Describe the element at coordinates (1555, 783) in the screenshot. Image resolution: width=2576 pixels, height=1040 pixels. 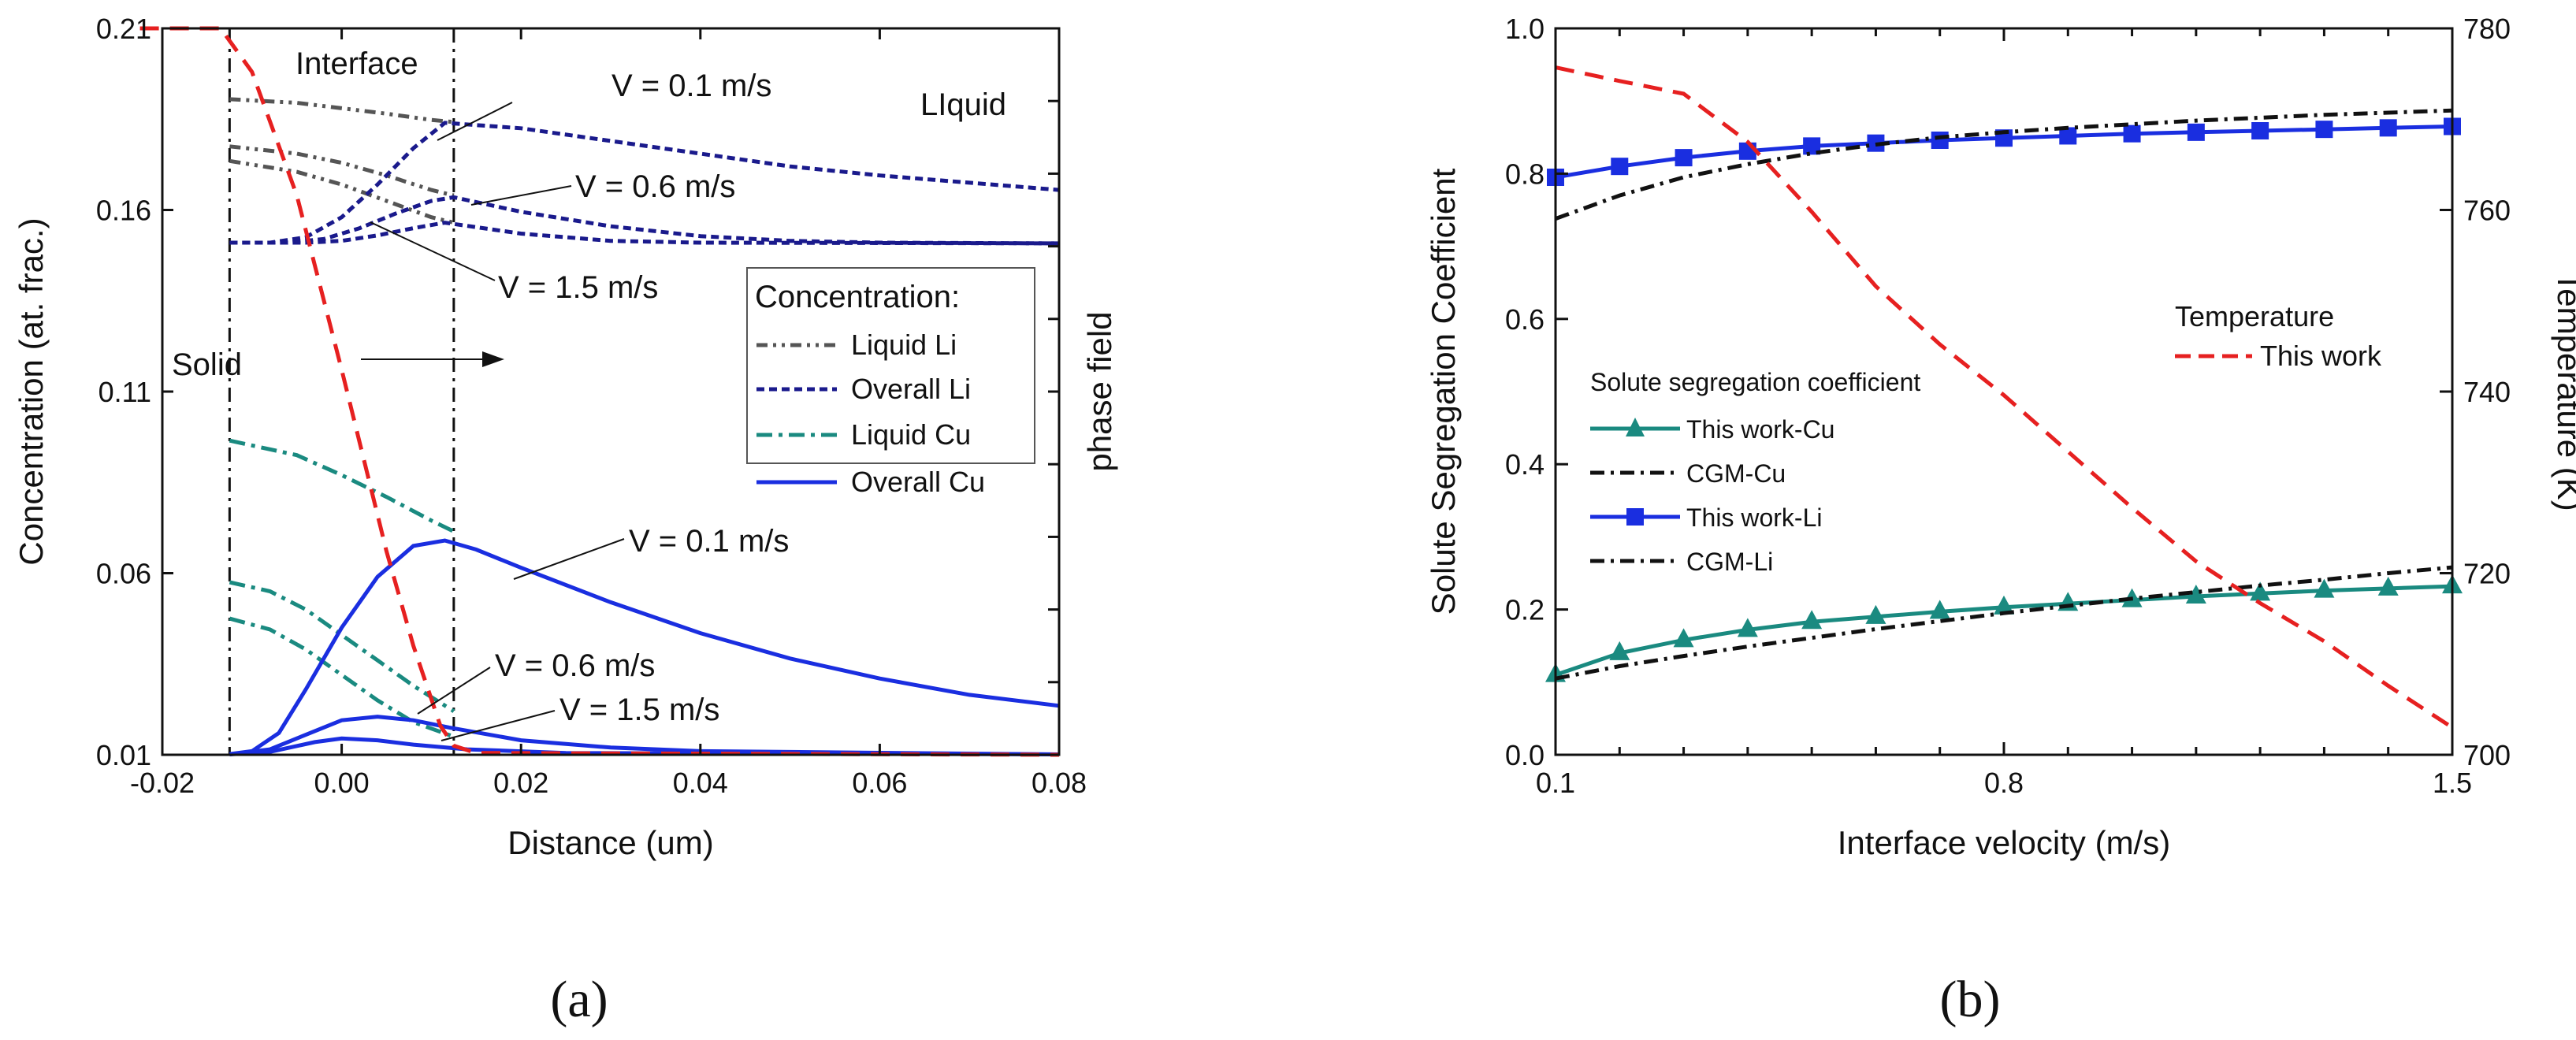
I see `x-tick-label-b: 0.1` at that location.